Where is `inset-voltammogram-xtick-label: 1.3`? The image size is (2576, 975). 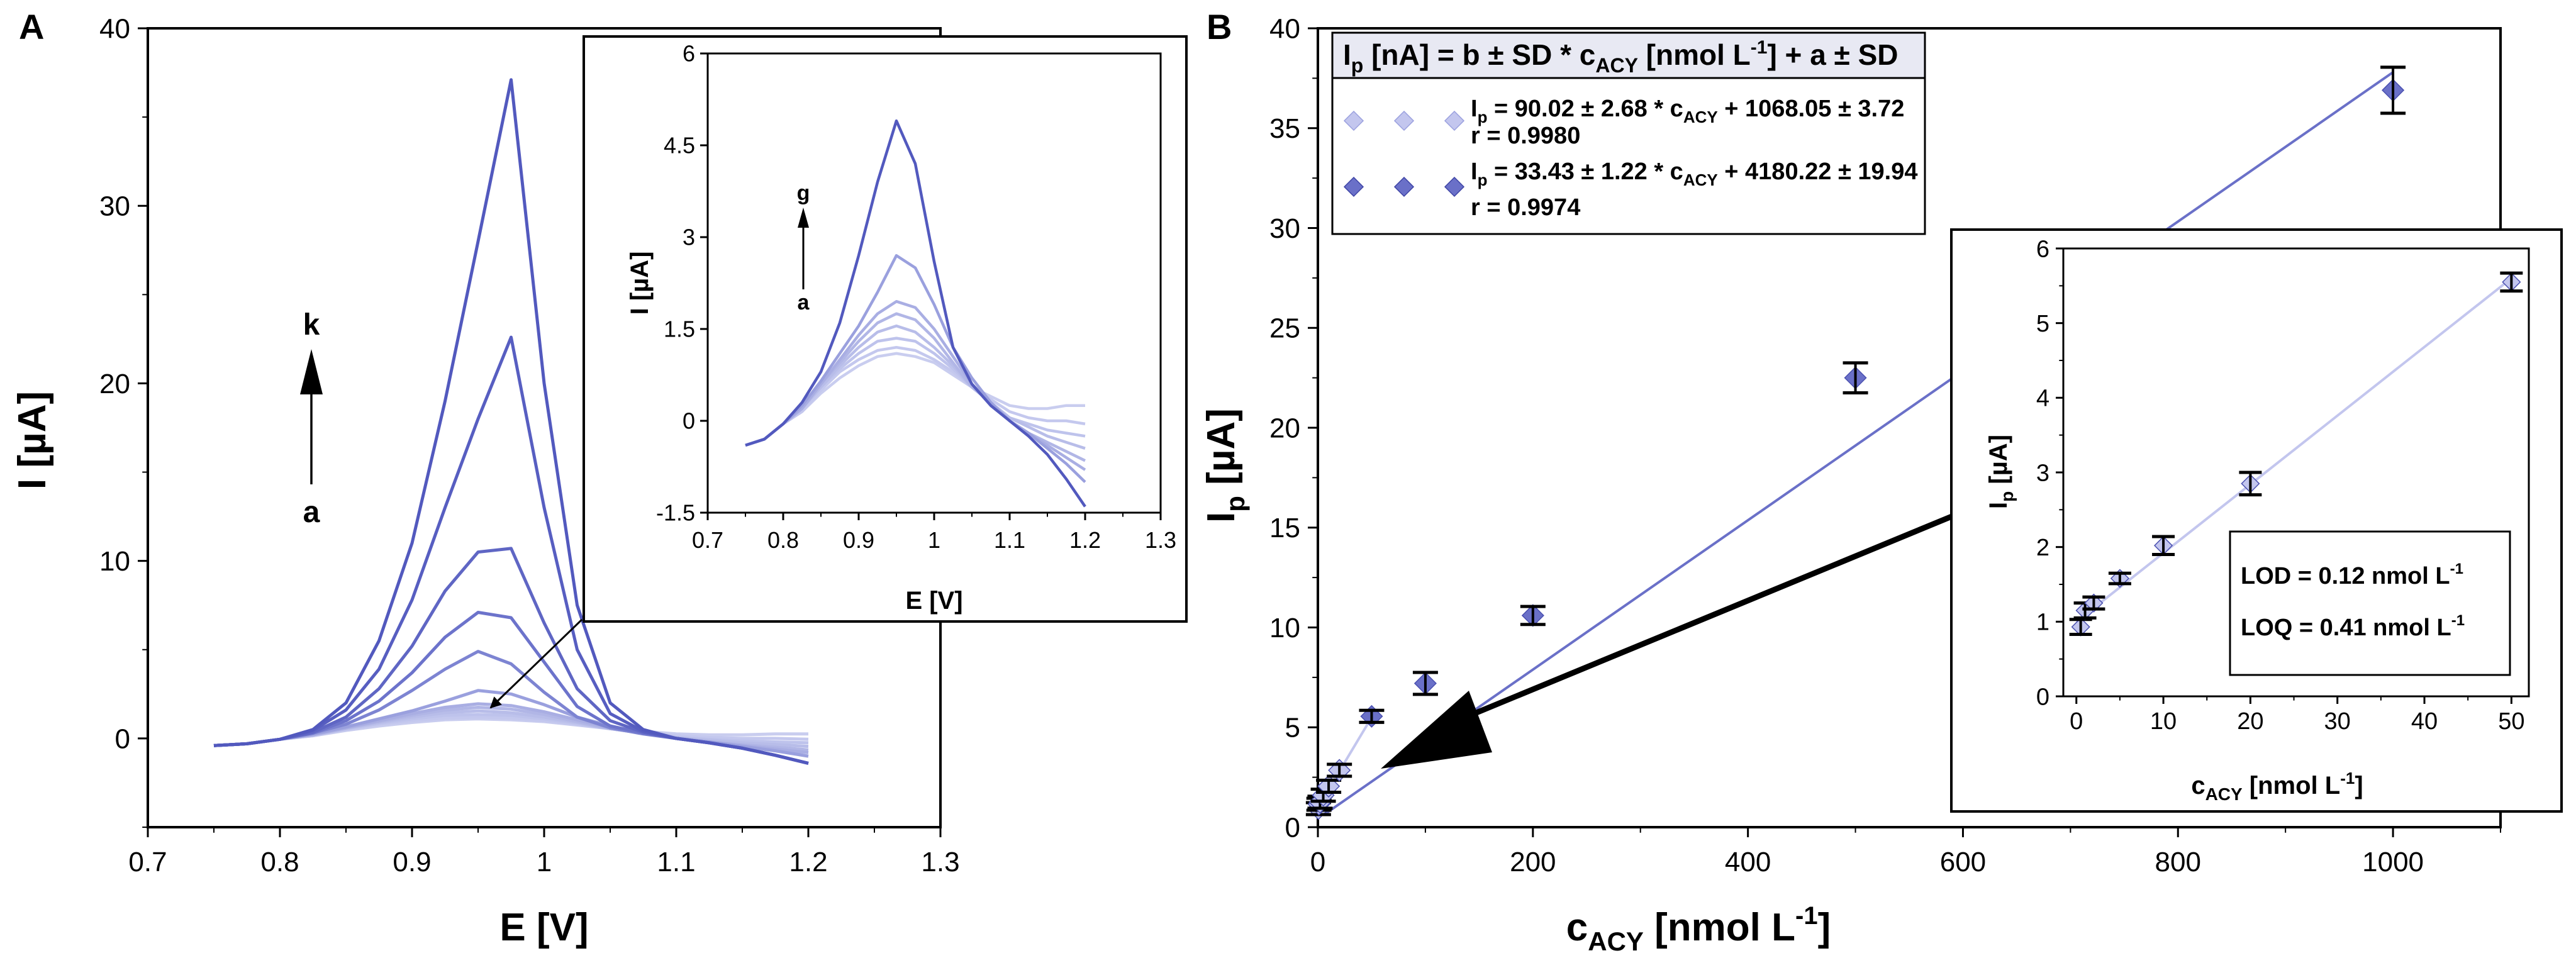
inset-voltammogram-xtick-label: 1.3 is located at coordinates (1160, 540).